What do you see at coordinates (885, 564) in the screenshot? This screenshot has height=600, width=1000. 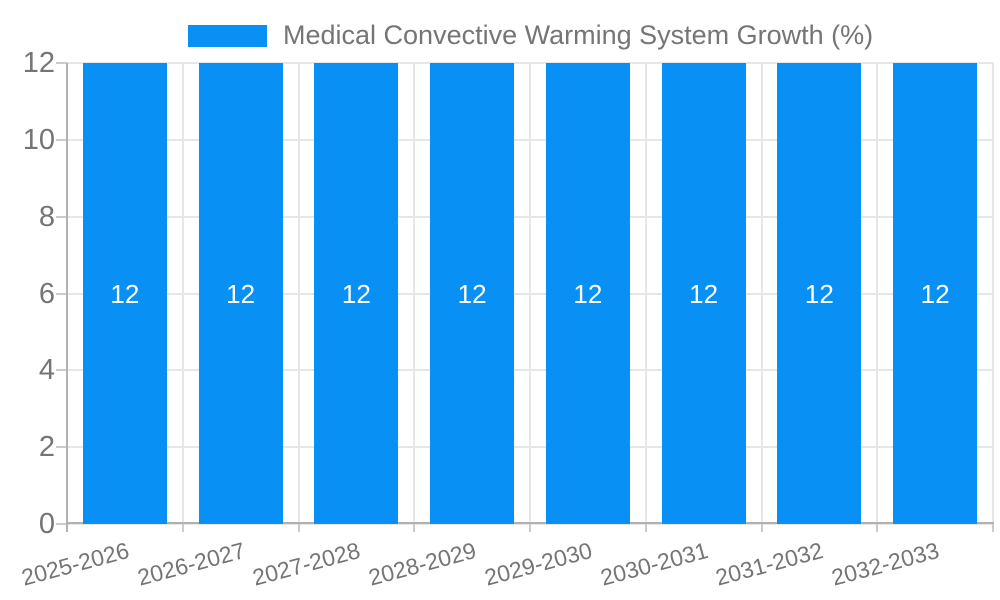 I see `x-axis-label: 2032-2033` at bounding box center [885, 564].